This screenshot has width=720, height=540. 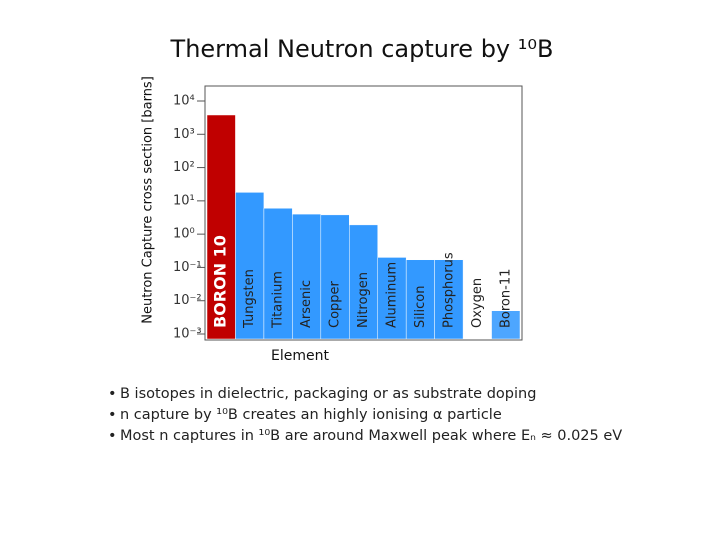 What do you see at coordinates (187, 267) in the screenshot?
I see `y-tick-label: 10⁻¹` at bounding box center [187, 267].